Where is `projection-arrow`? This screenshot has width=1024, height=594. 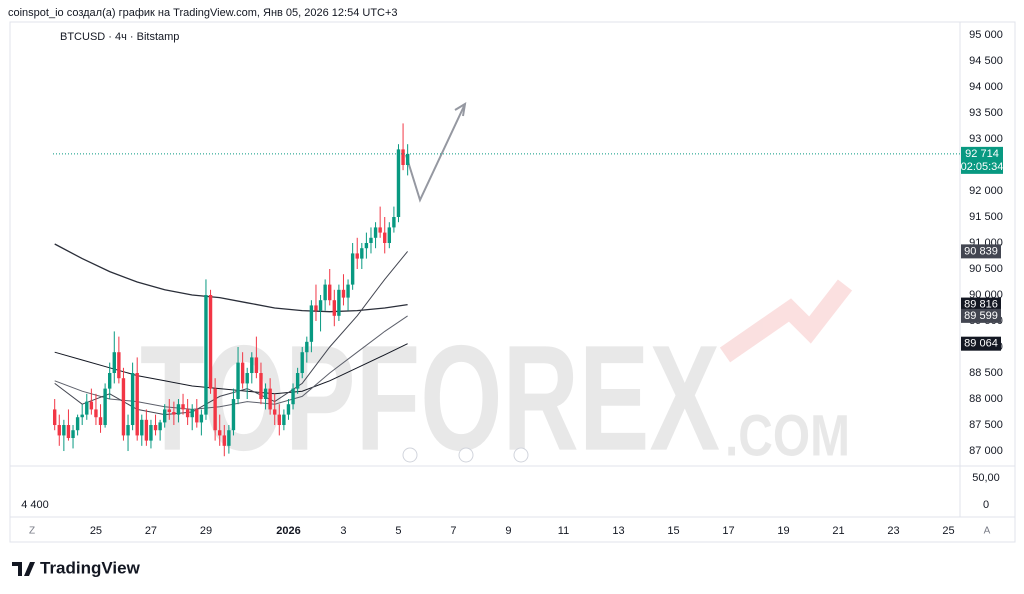
projection-arrow is located at coordinates (435, 153).